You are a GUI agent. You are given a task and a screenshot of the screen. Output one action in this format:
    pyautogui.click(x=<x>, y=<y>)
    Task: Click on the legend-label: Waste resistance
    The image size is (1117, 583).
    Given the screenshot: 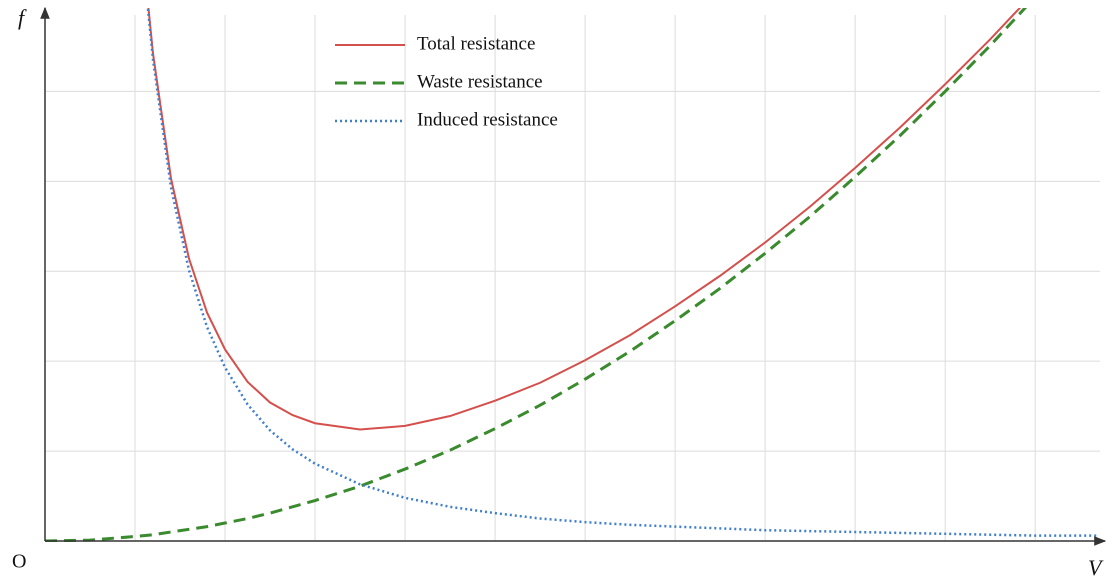 What is the action you would take?
    pyautogui.click(x=480, y=81)
    